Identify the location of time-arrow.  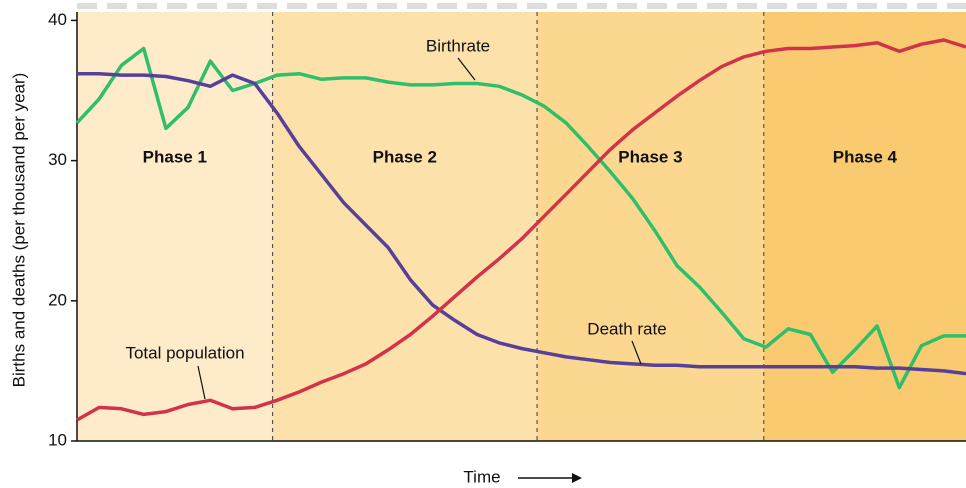
(550, 478).